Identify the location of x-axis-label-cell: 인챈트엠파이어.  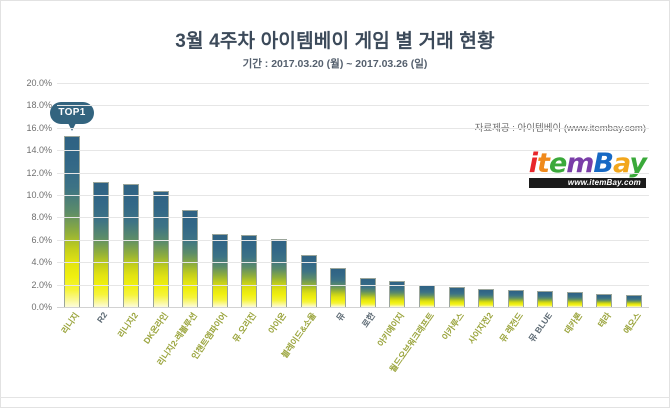
(212, 351).